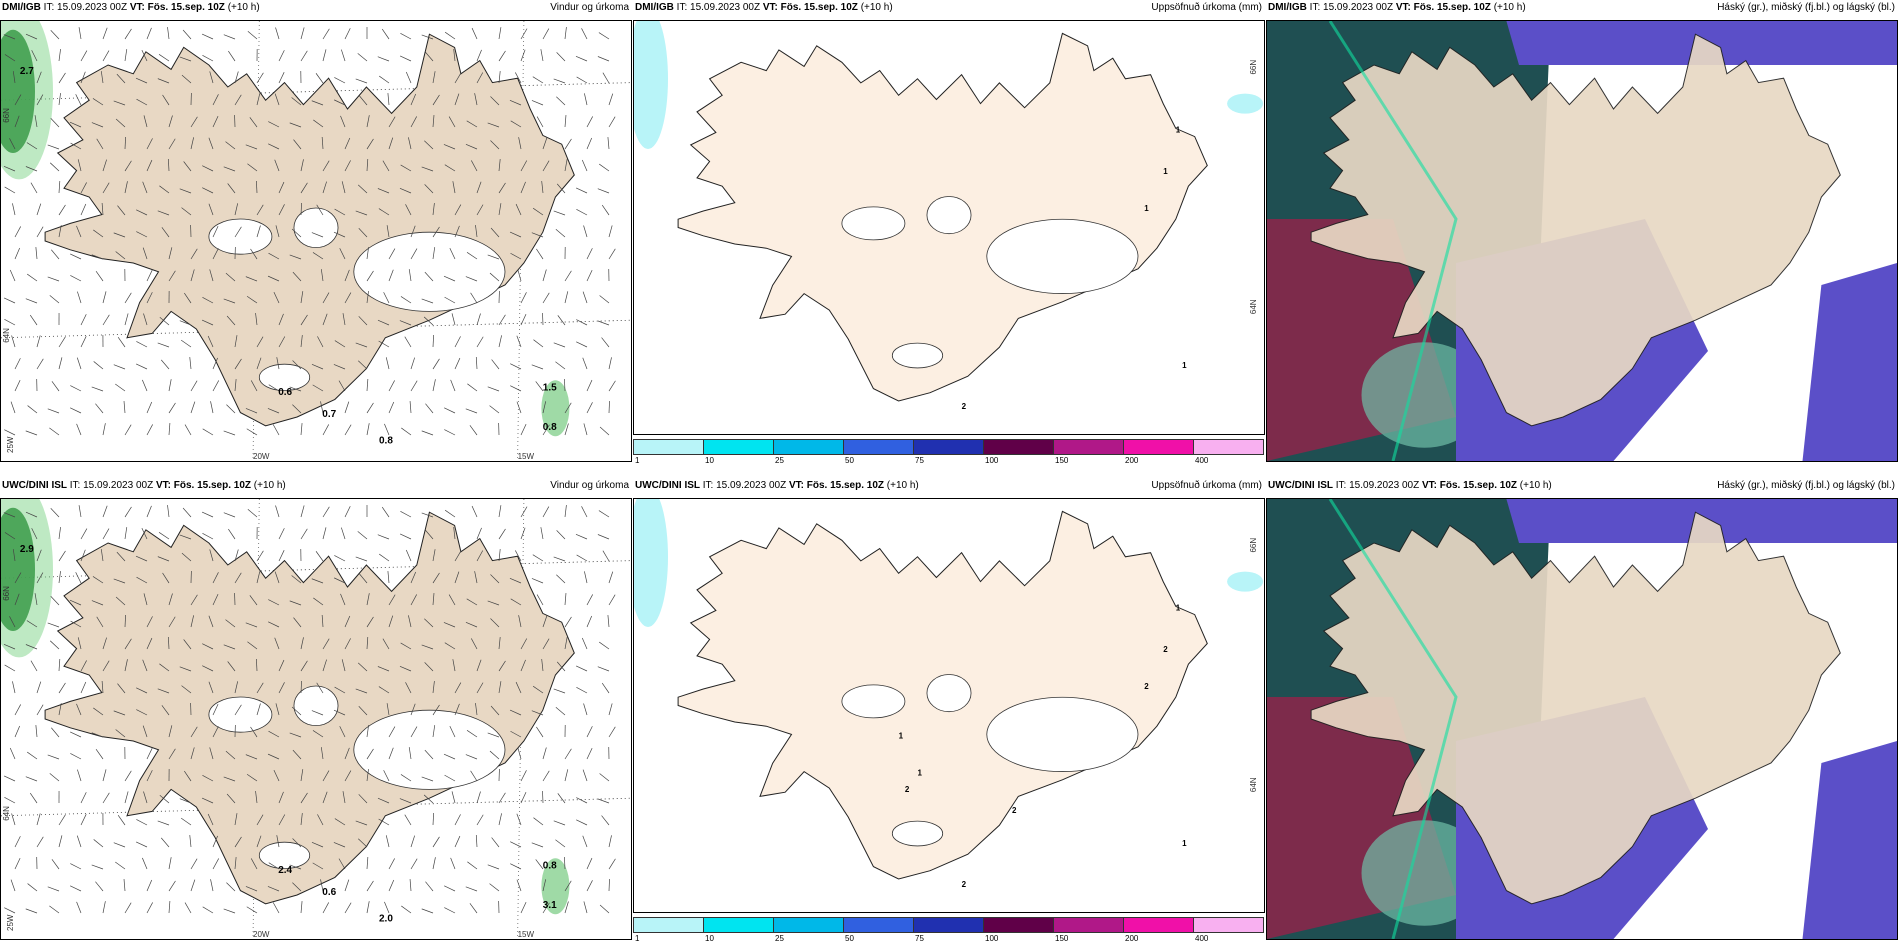 Image resolution: width=1900 pixels, height=950 pixels. I want to click on precip-area, so click(651, 563).